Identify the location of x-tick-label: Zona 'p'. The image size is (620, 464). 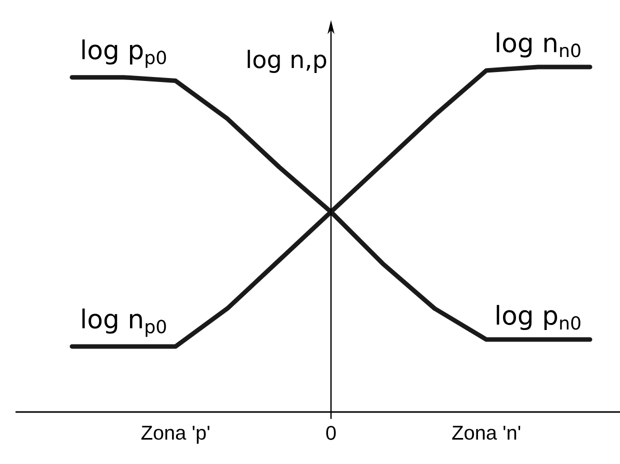
(175, 435).